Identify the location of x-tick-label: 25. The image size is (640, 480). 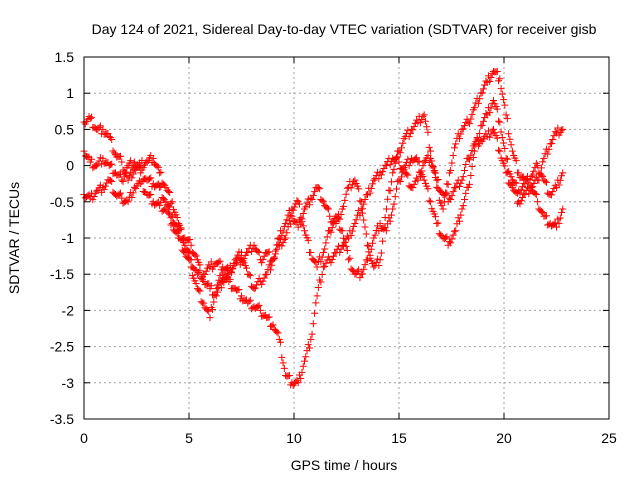
(609, 438).